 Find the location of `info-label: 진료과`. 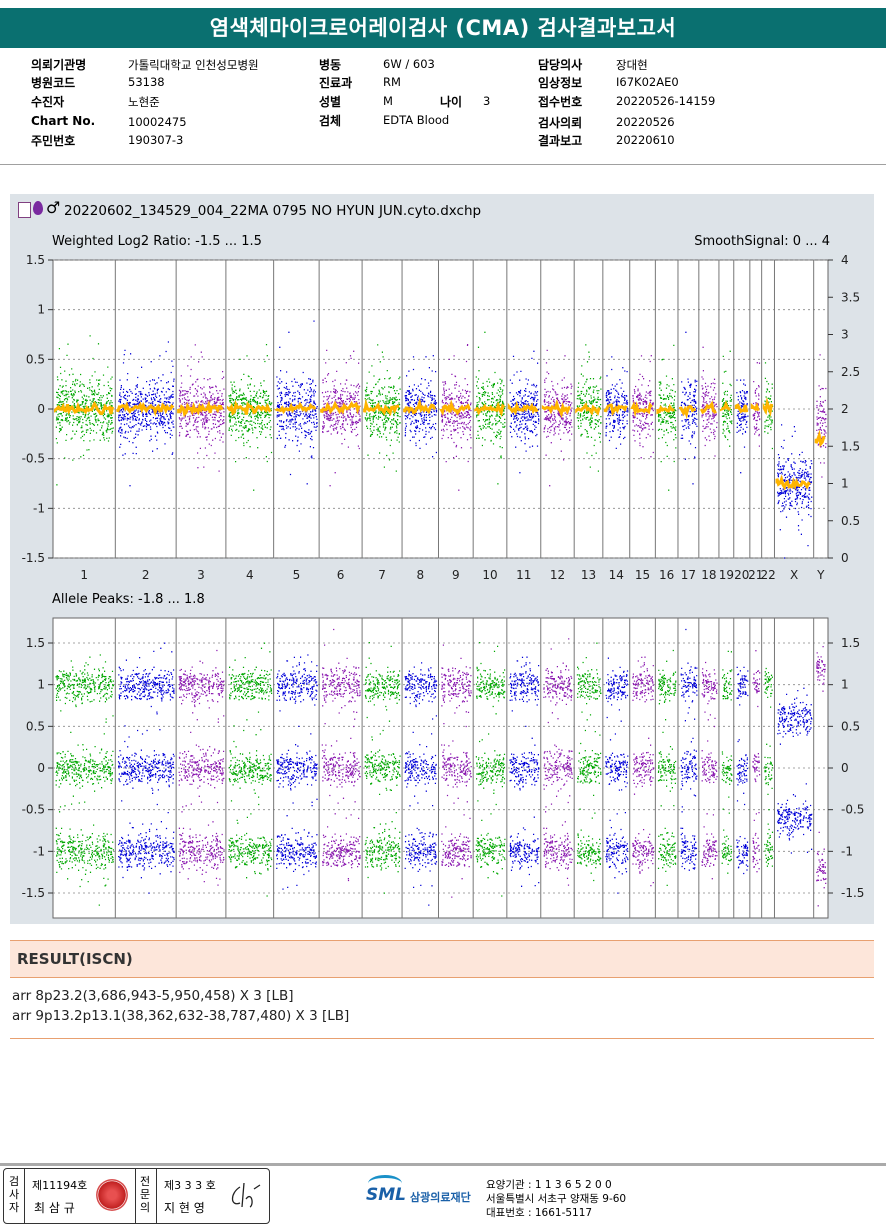

info-label: 진료과 is located at coordinates (336, 83).